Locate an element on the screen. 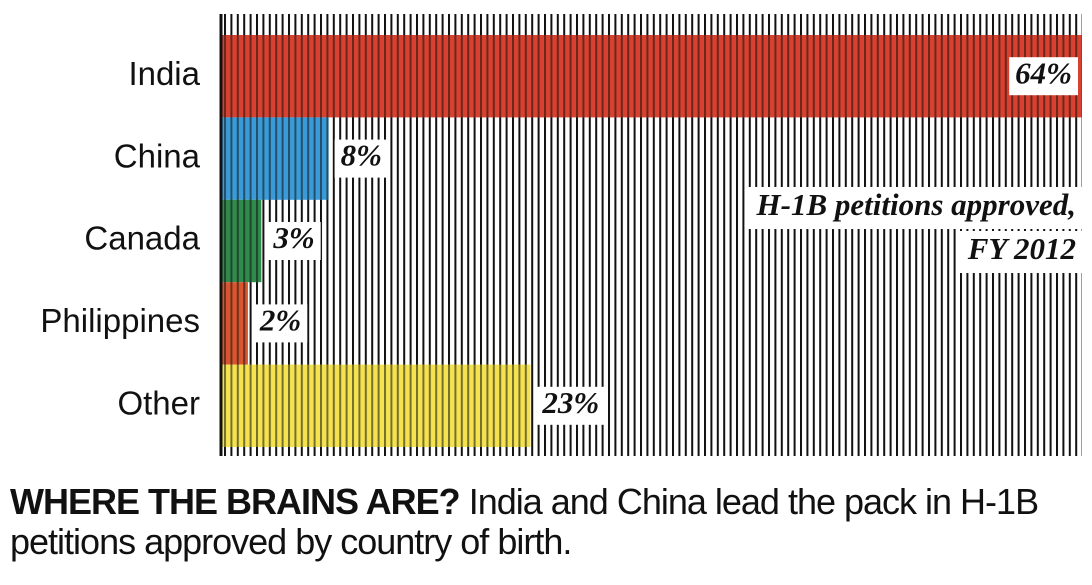 The image size is (1092, 585). value-label: 8% is located at coordinates (361, 155).